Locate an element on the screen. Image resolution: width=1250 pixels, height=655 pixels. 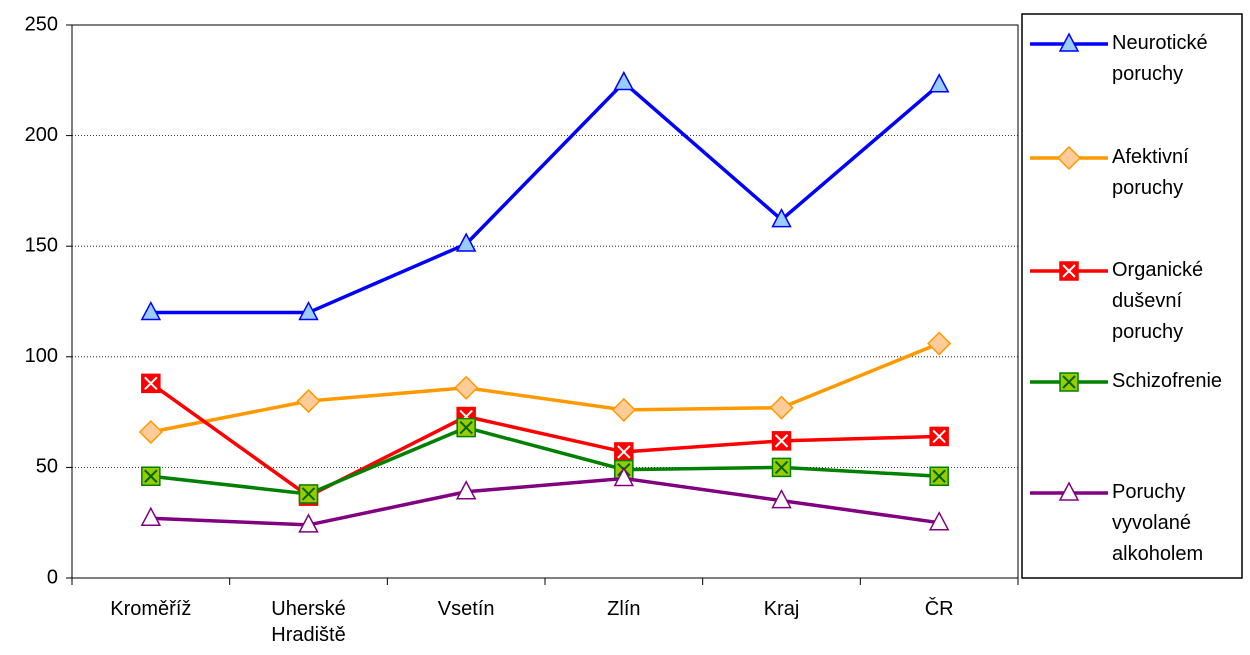
y-tick-label: 250 is located at coordinates (41, 24).